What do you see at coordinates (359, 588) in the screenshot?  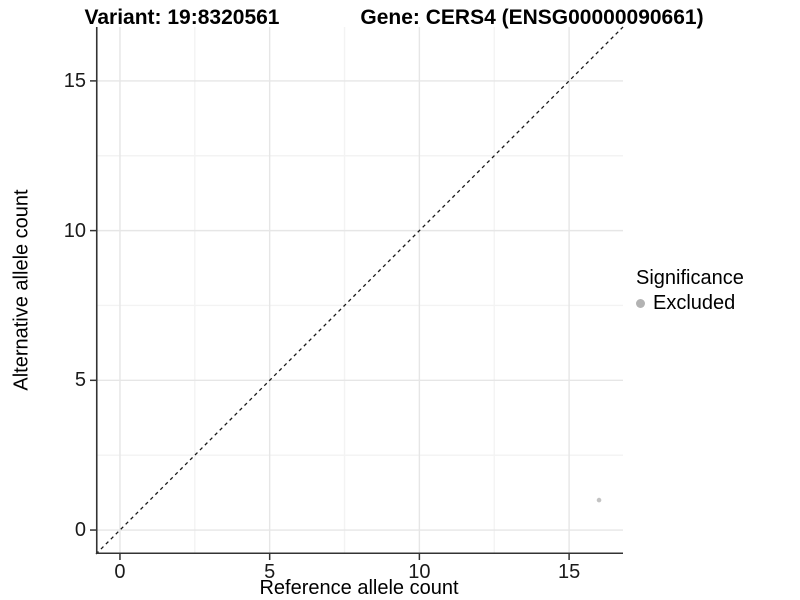 I see `x-axis-title: Reference allele count` at bounding box center [359, 588].